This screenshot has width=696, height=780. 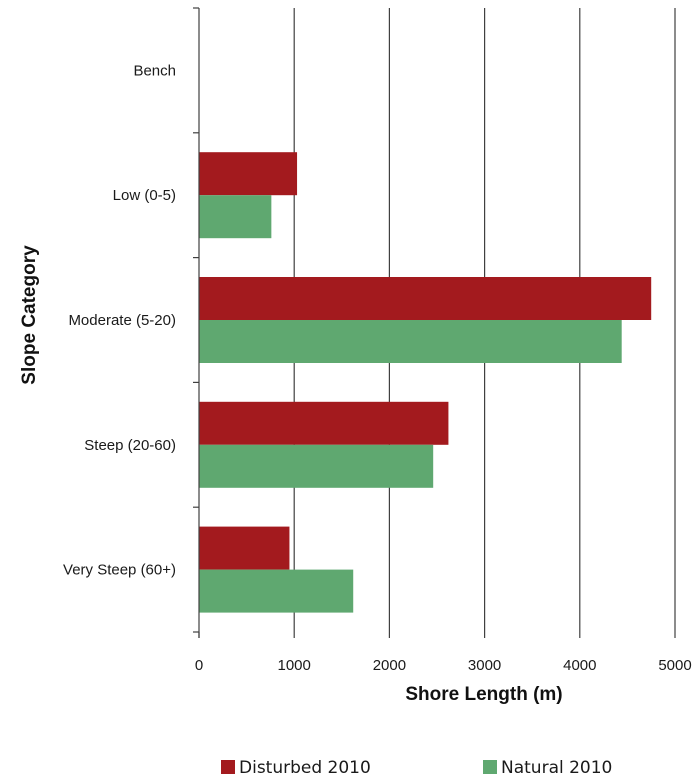 I want to click on x-tick-label: 3000, so click(x=484, y=665).